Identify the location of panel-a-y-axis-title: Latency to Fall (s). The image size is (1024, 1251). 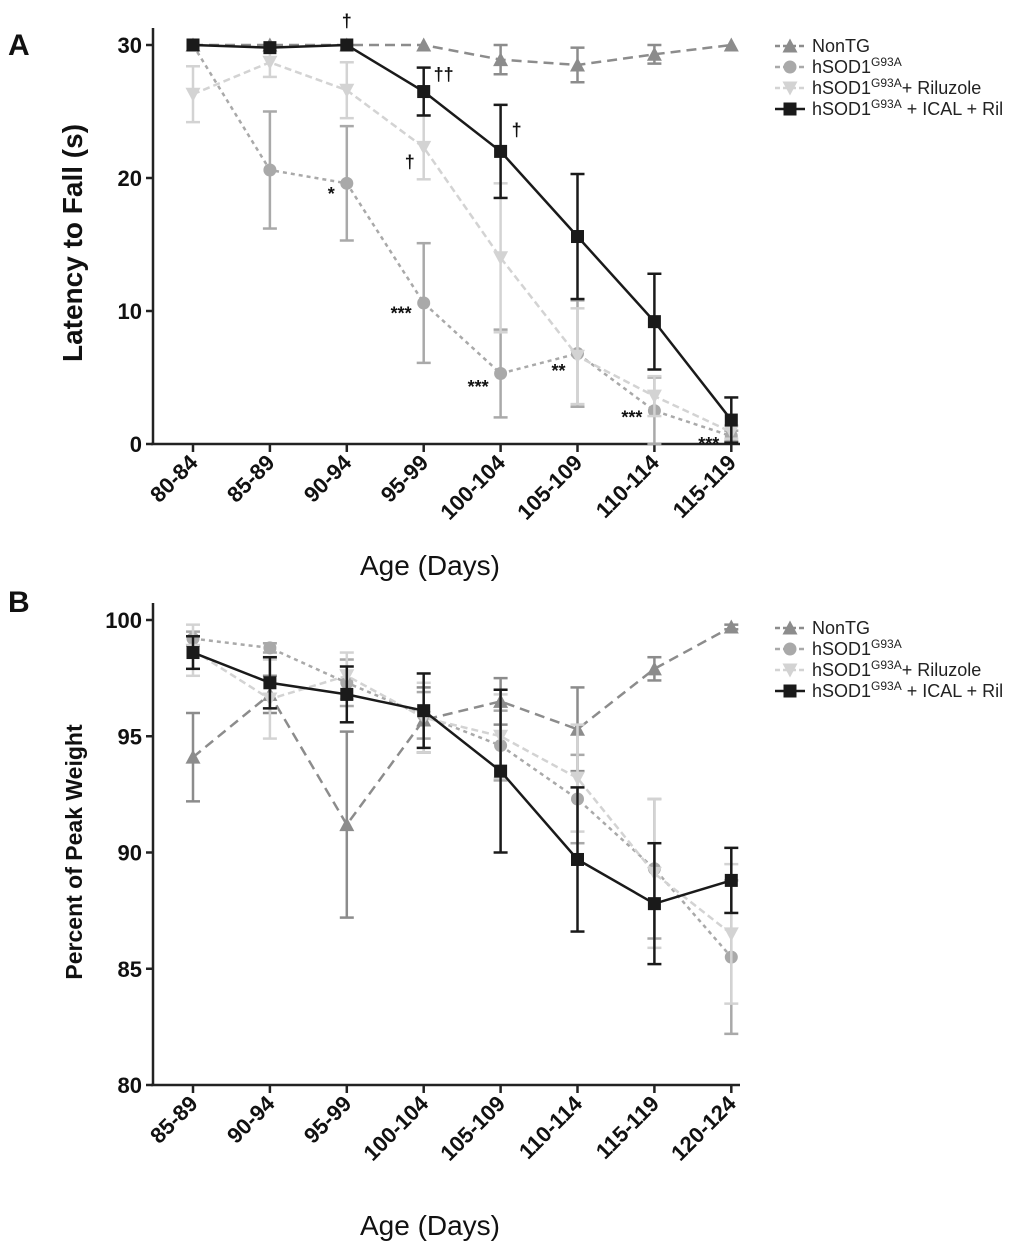
(72, 243).